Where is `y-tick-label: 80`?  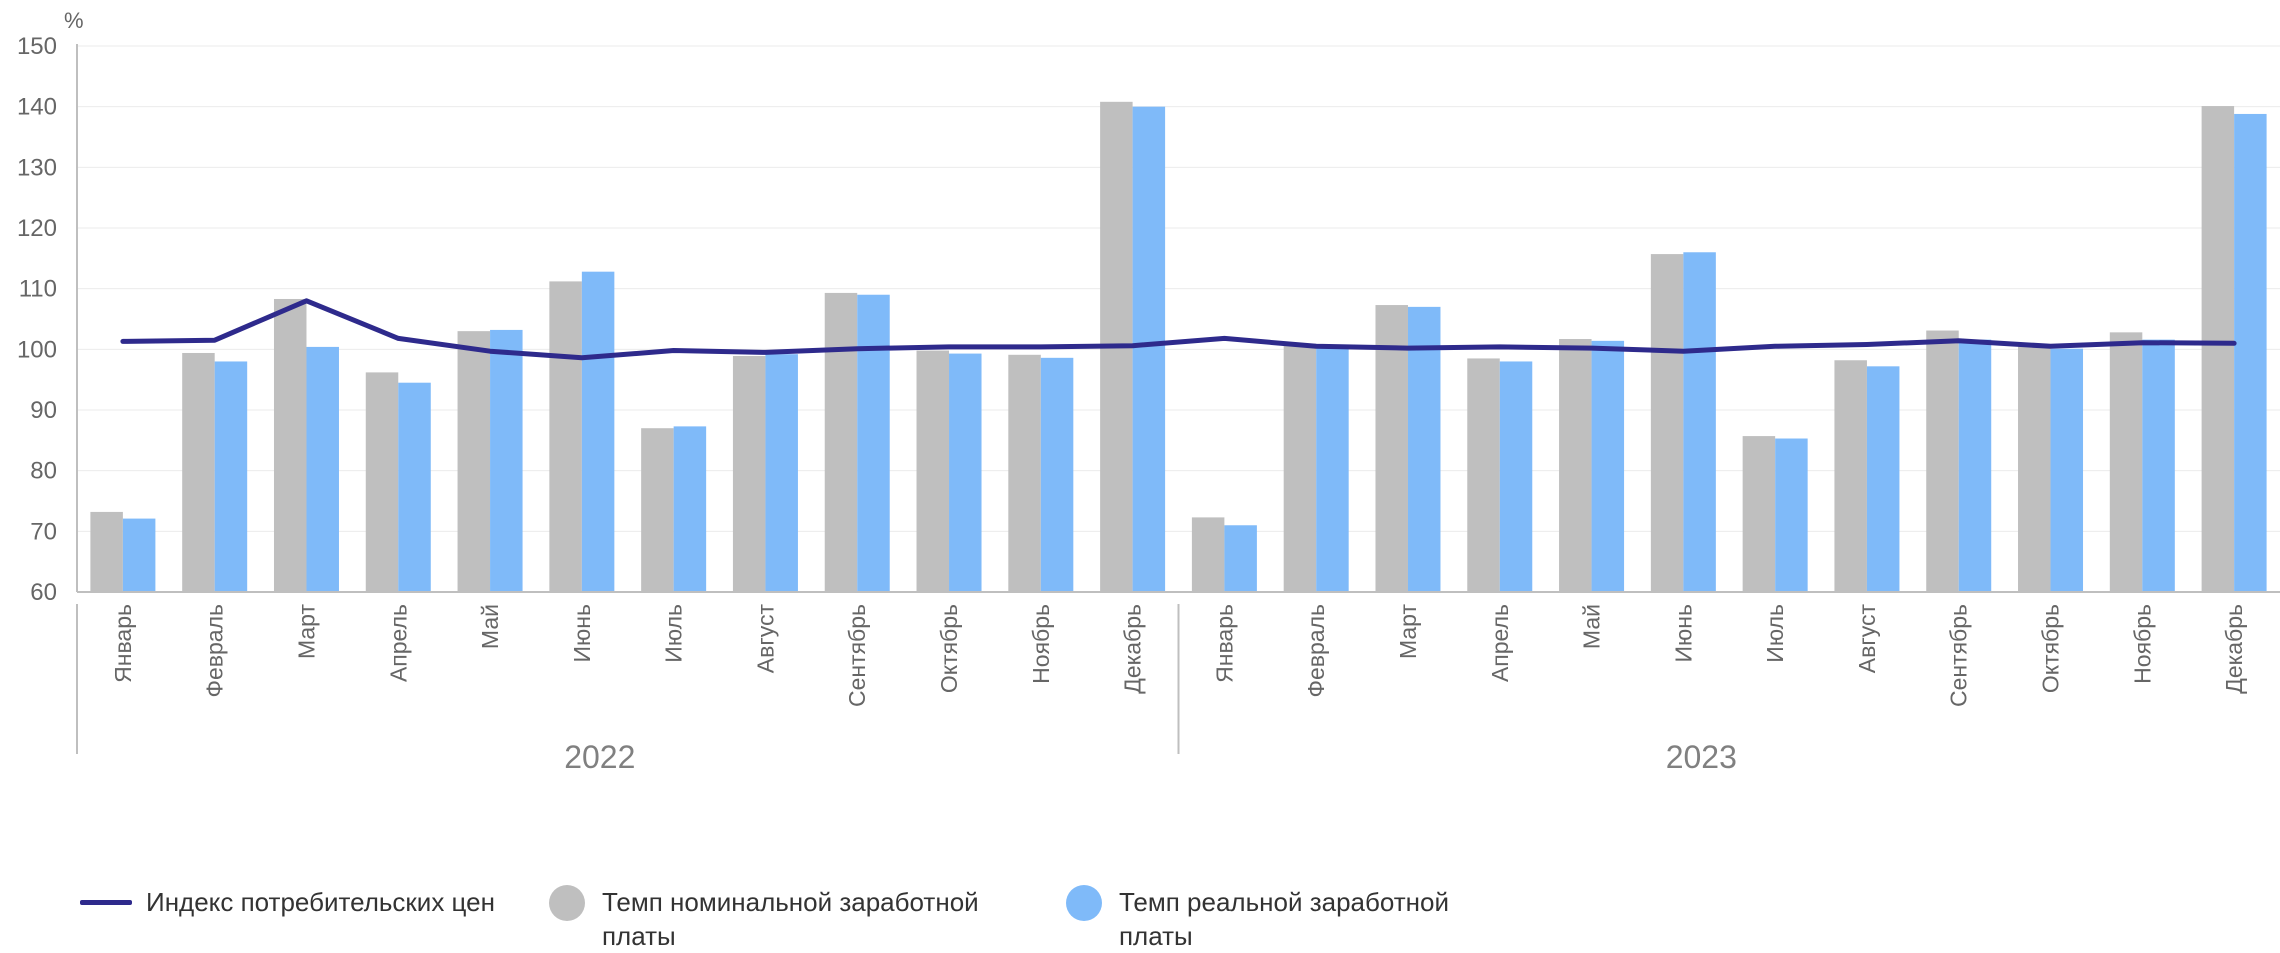 y-tick-label: 80 is located at coordinates (43, 471).